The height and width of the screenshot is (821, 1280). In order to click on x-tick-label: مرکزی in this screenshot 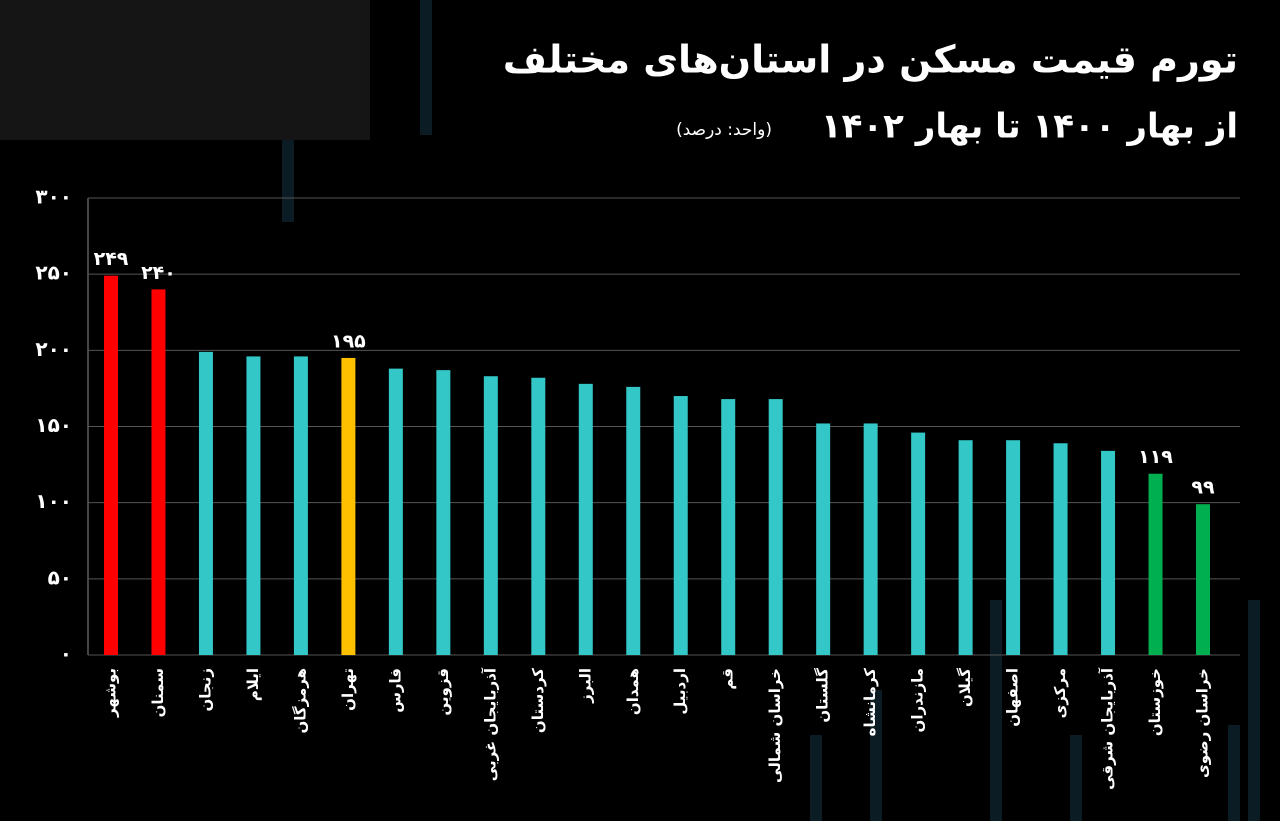, I will do `click(1060, 693)`.